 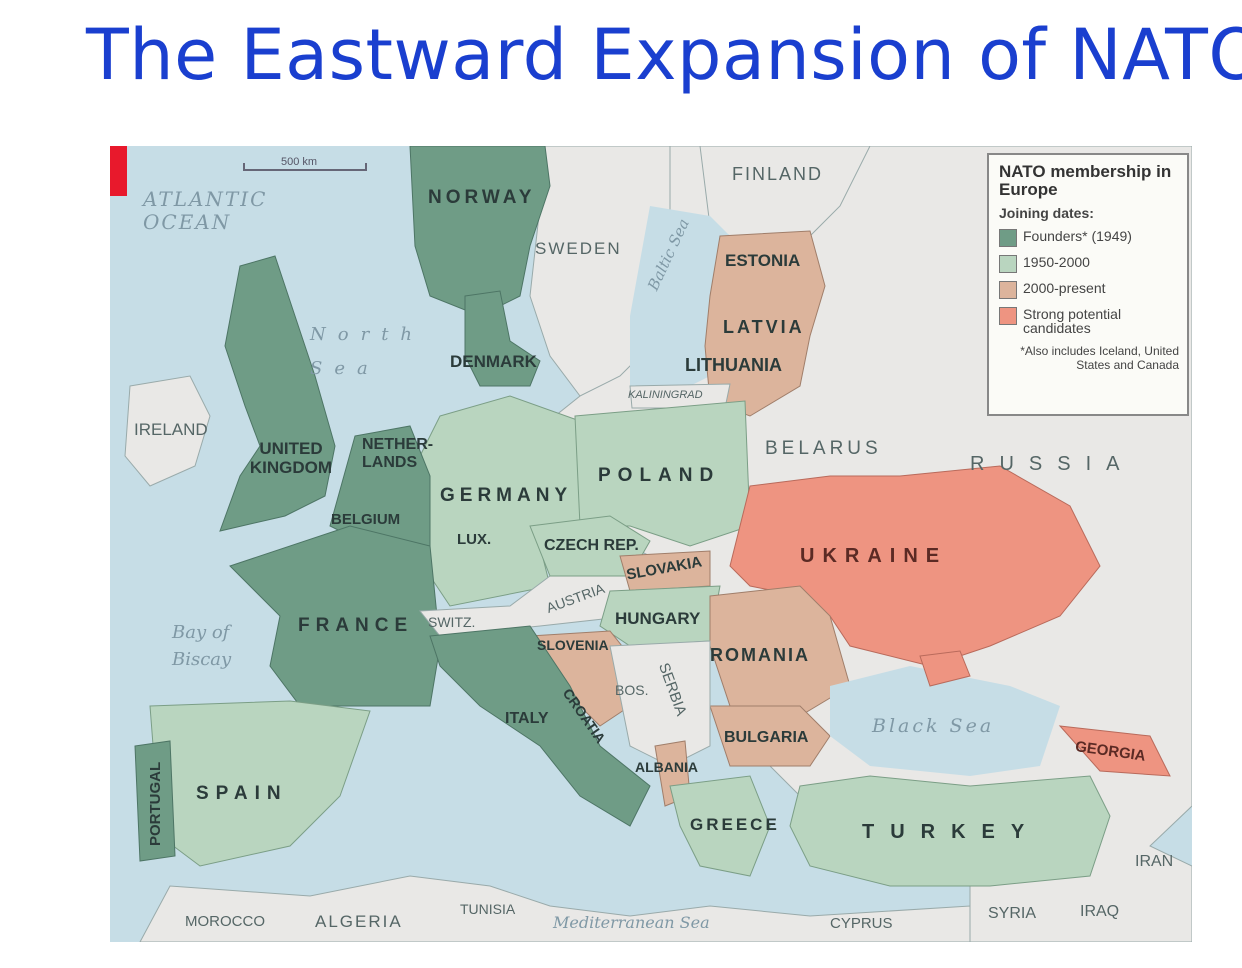 I want to click on label-lux: LUX., so click(x=474, y=539).